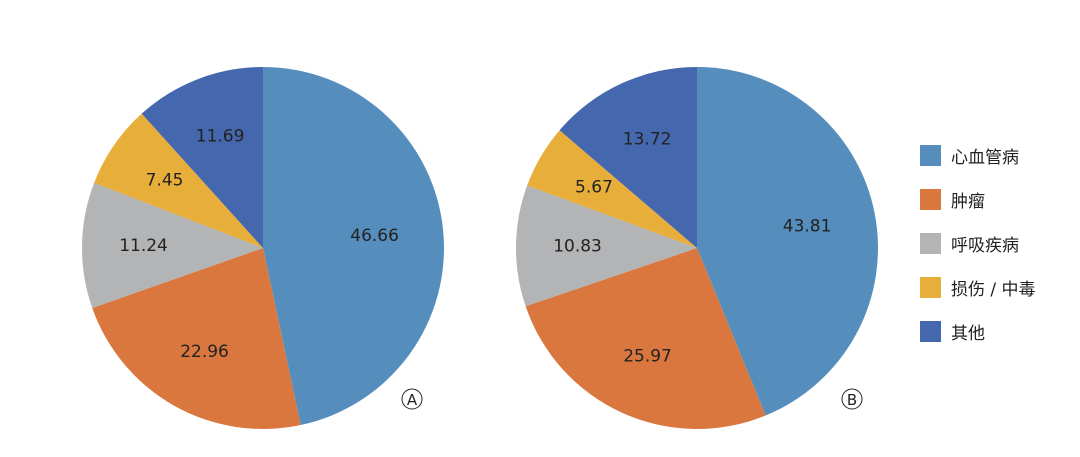 The width and height of the screenshot is (1080, 457). Describe the element at coordinates (594, 188) in the screenshot. I see `slice-value-label: 5.67` at that location.